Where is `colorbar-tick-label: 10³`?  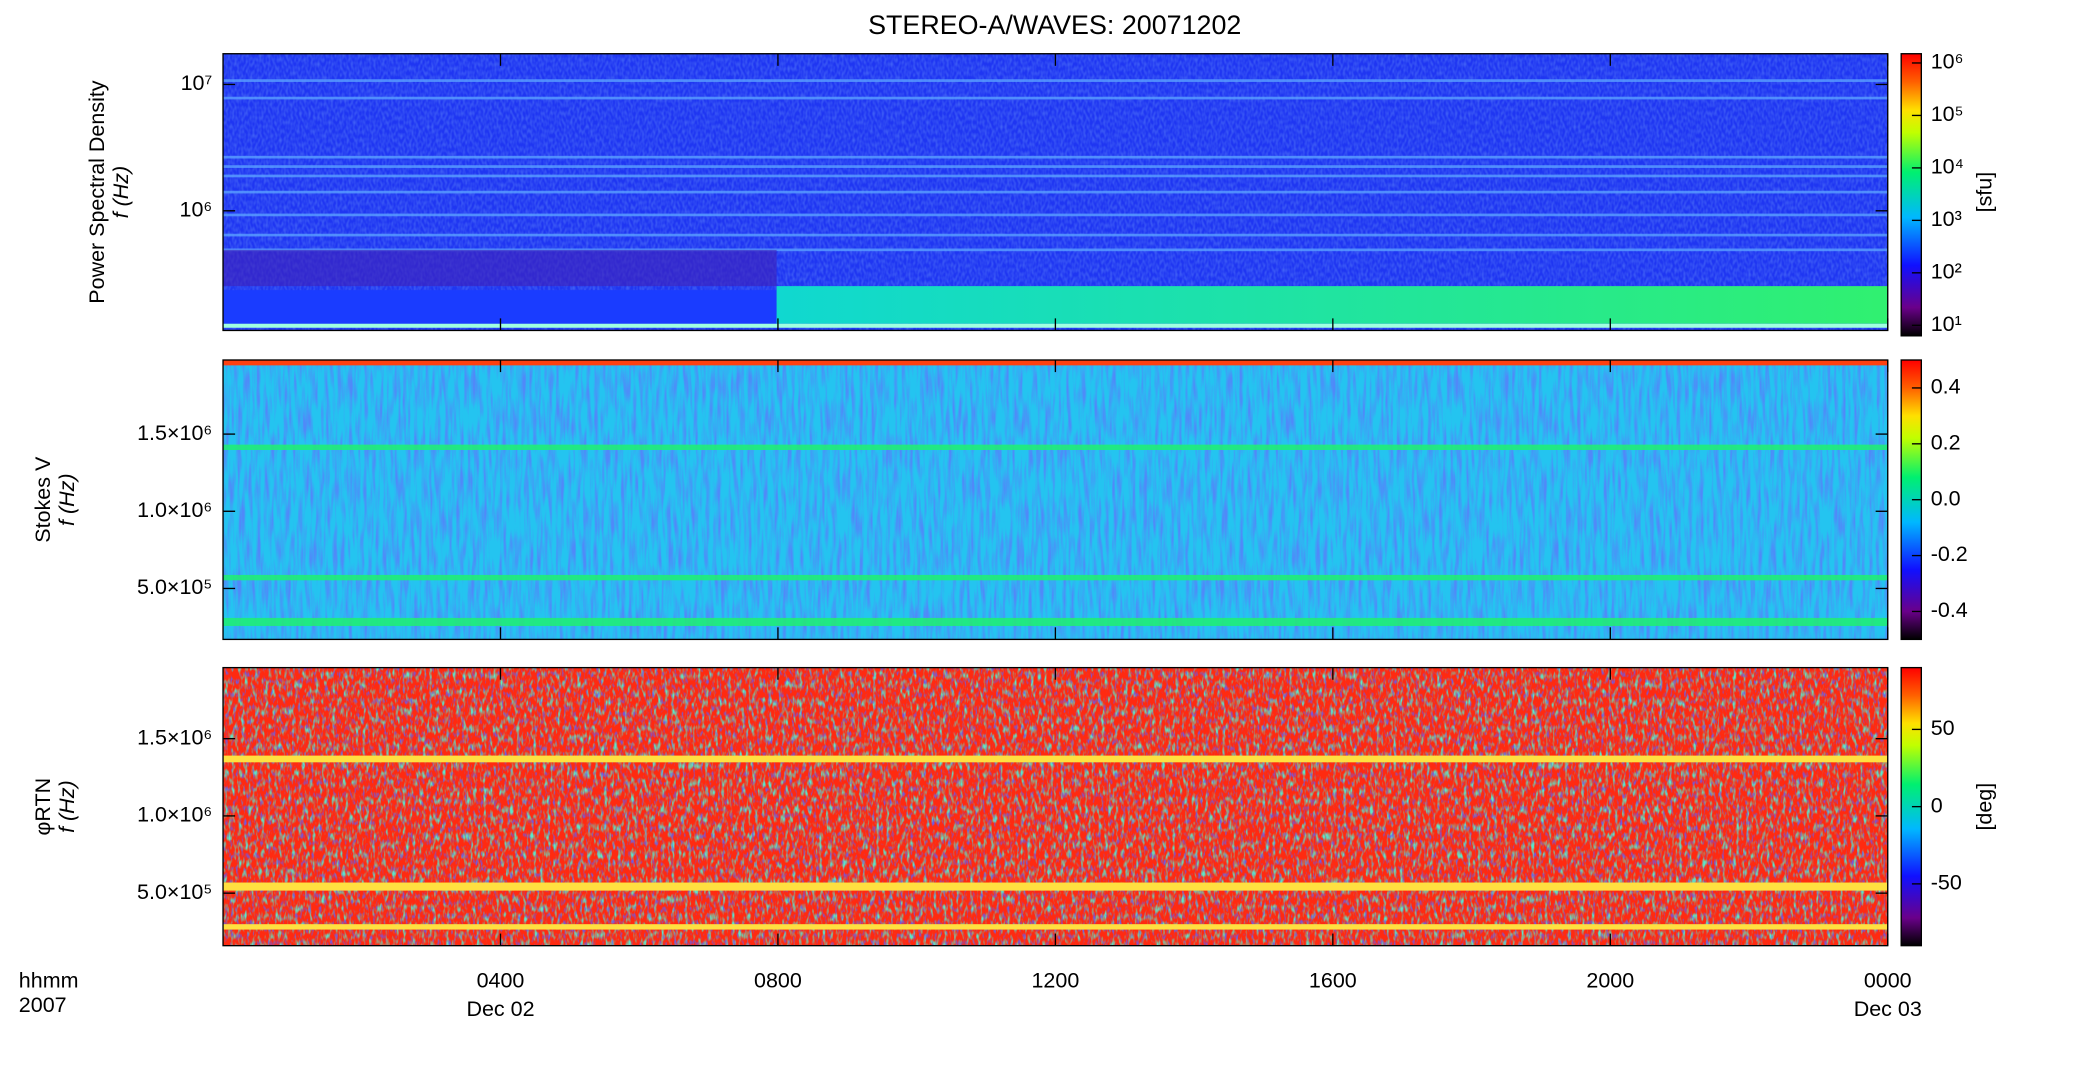
colorbar-tick-label: 10³ is located at coordinates (1946, 219).